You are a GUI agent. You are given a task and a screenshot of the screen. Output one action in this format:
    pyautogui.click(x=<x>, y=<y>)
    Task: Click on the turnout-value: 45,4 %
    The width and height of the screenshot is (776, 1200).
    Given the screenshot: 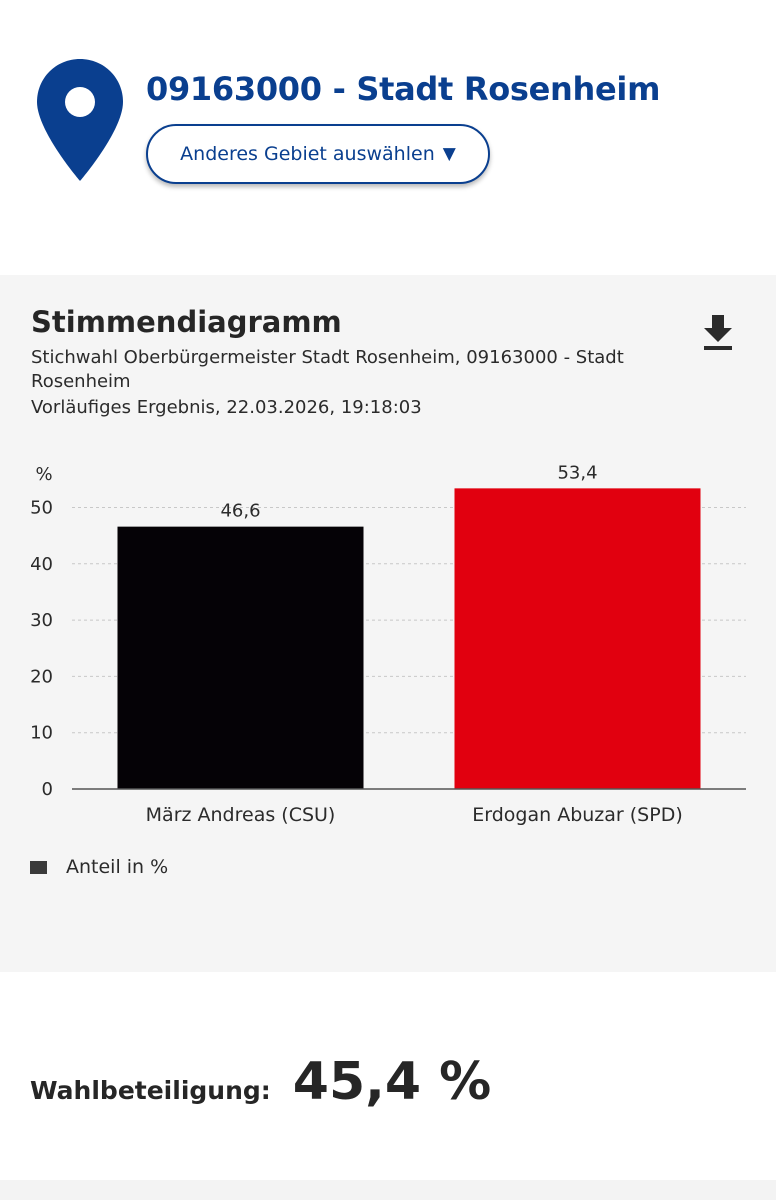 What is the action you would take?
    pyautogui.click(x=392, y=1082)
    